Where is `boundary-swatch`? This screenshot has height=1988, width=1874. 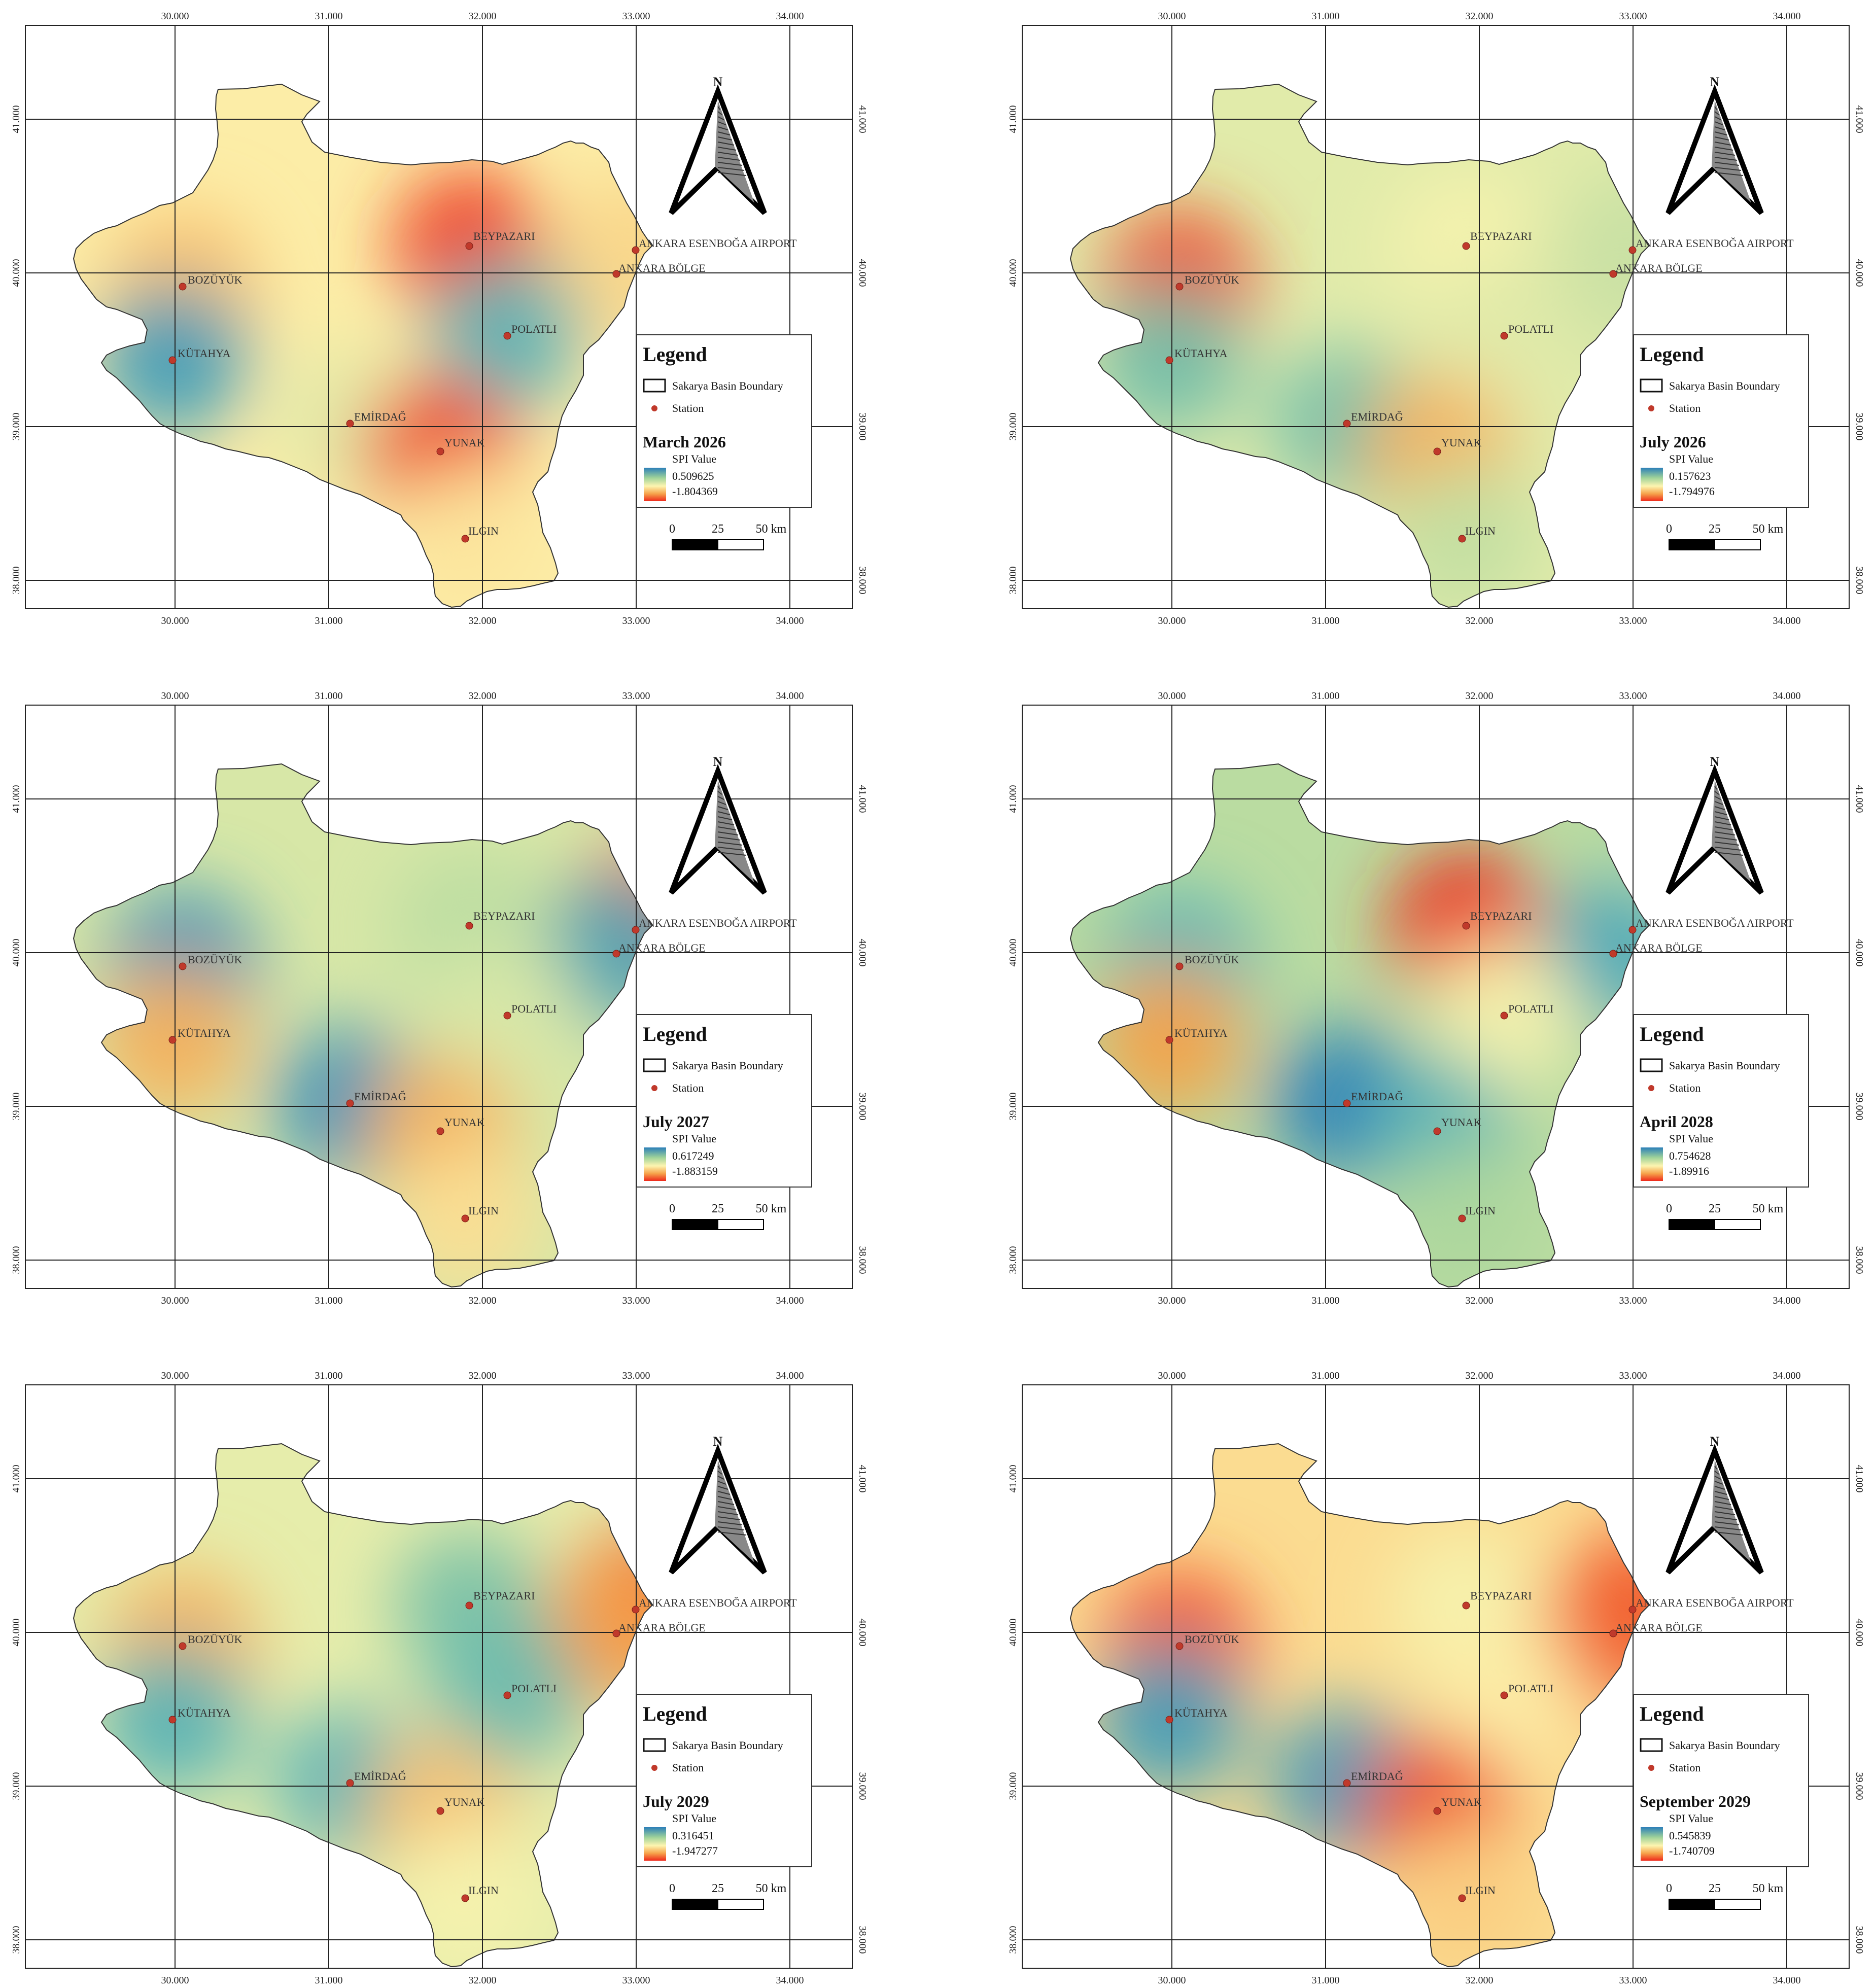
boundary-swatch is located at coordinates (654, 1745).